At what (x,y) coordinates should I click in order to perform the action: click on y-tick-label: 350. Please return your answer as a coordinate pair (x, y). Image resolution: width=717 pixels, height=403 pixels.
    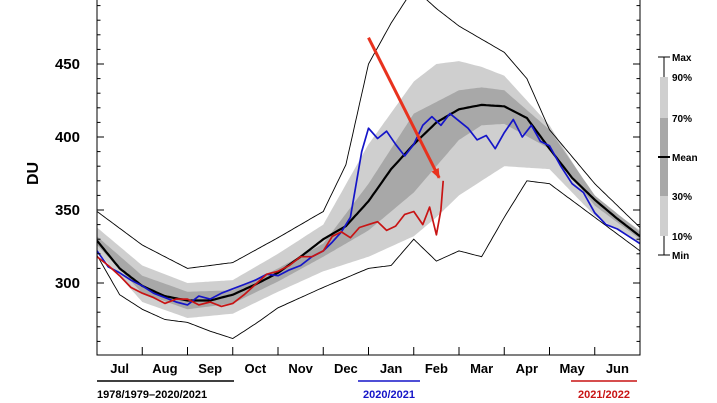
    Looking at the image, I should click on (67, 210).